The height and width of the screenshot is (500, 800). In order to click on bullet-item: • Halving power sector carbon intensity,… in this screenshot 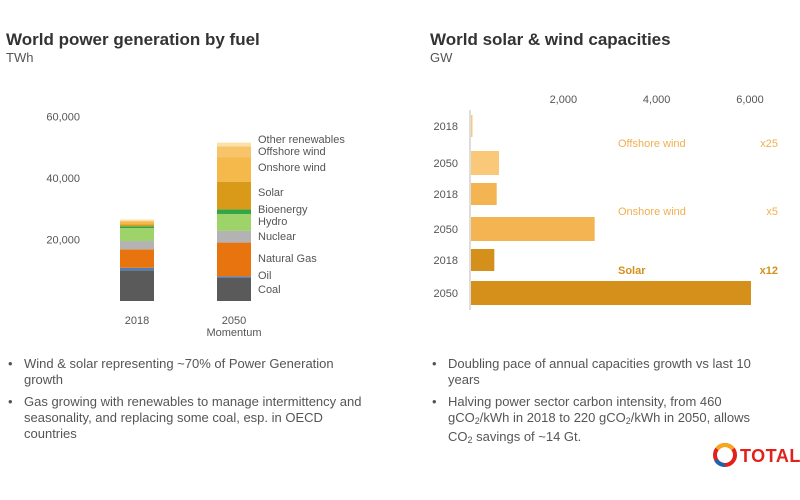, I will do `click(602, 421)`.